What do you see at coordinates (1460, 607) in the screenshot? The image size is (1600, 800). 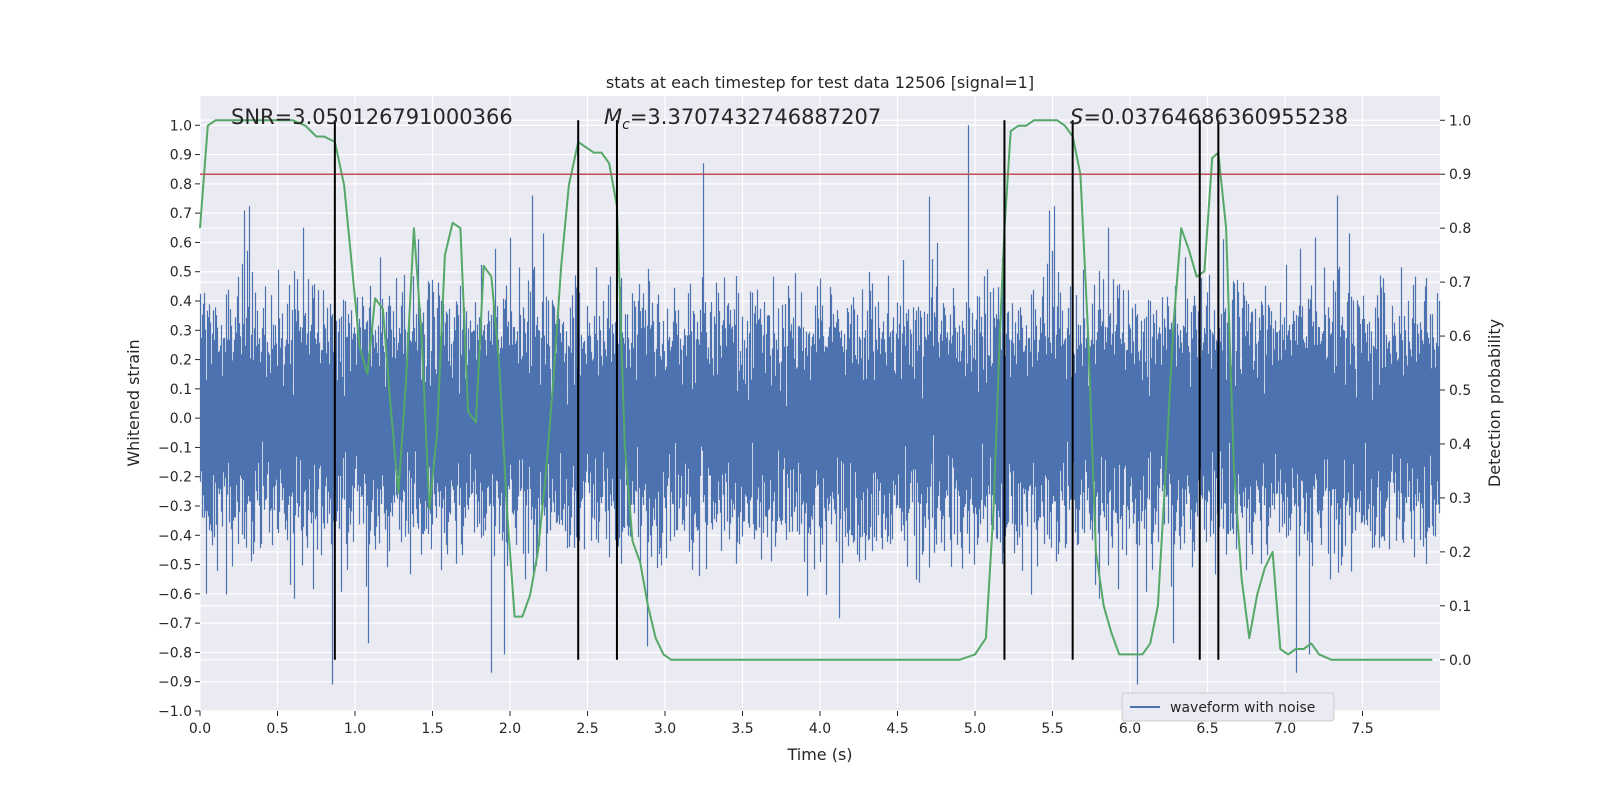 I see `y2-tick-label: 0.1` at bounding box center [1460, 607].